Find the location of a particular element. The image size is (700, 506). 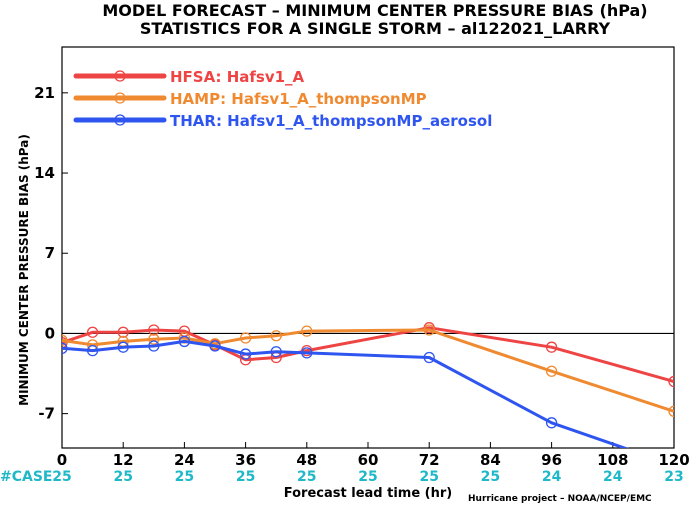

legend-entry: HFSA: Hafsv1_A is located at coordinates (237, 77).